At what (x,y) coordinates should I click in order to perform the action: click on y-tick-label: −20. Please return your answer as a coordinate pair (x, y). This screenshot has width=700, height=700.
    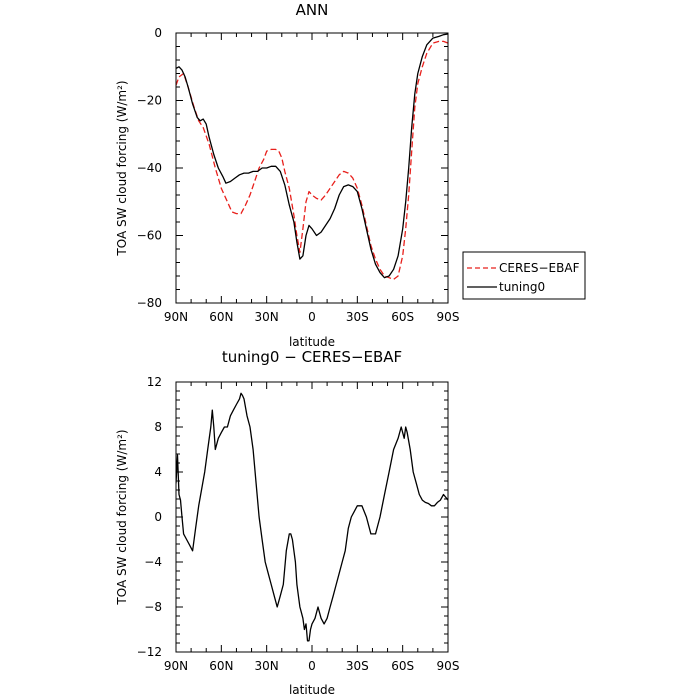
    Looking at the image, I should click on (149, 101).